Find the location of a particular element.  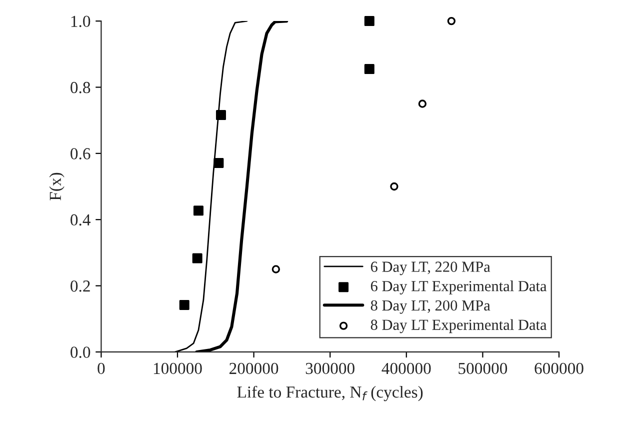

legend-label: 6 Day LT, 220 MPa is located at coordinates (430, 269).